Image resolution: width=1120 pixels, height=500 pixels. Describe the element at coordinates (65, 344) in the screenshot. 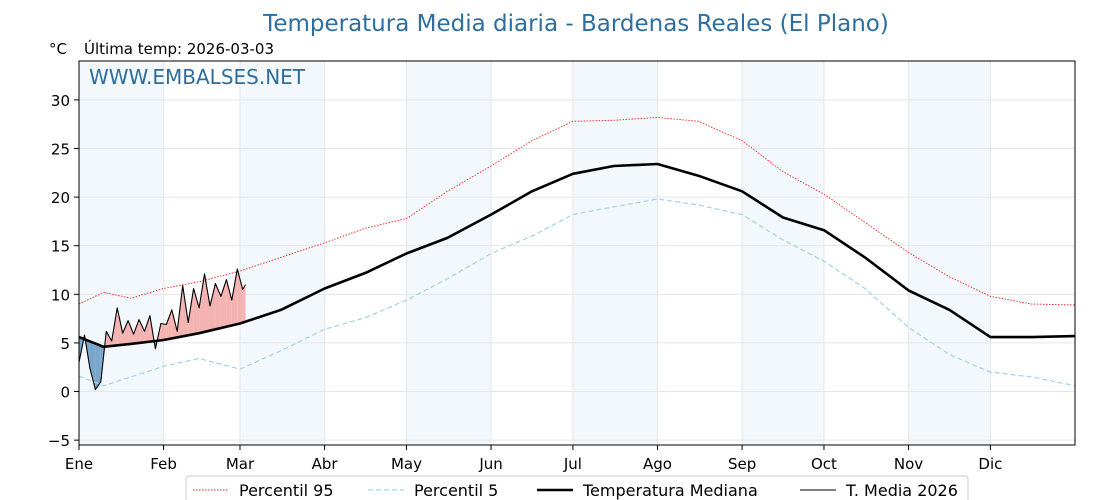

I see `y-tick-label: 5` at that location.